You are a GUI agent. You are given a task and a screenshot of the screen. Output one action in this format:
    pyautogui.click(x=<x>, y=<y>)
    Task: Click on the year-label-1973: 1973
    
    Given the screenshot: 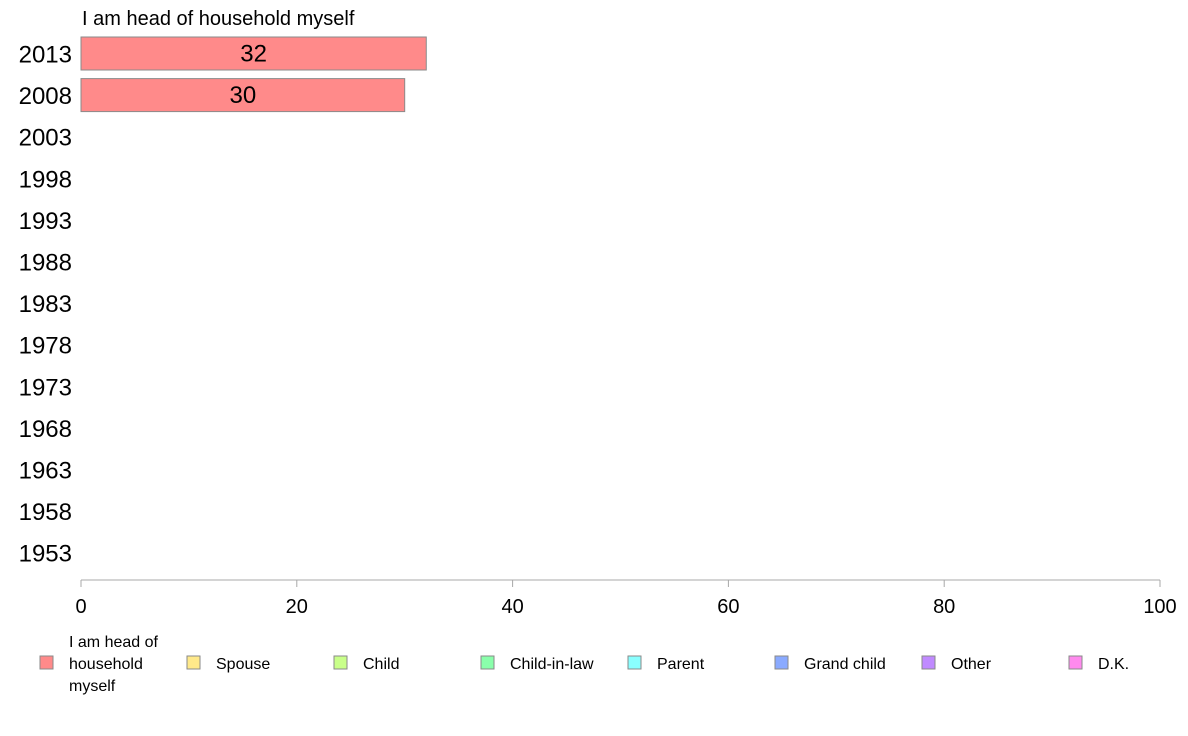 What is the action you would take?
    pyautogui.click(x=45, y=387)
    